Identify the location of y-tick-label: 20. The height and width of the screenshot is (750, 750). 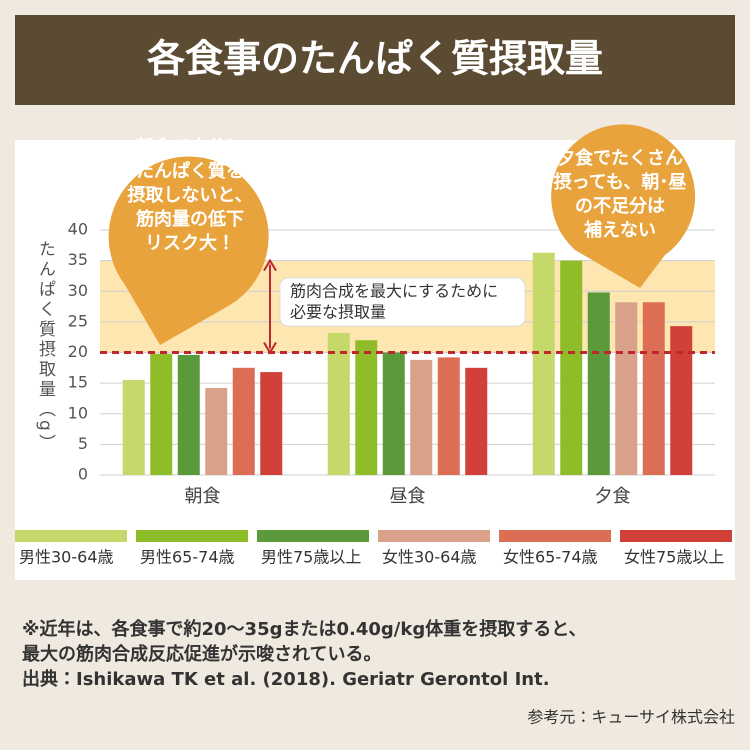
(78, 351).